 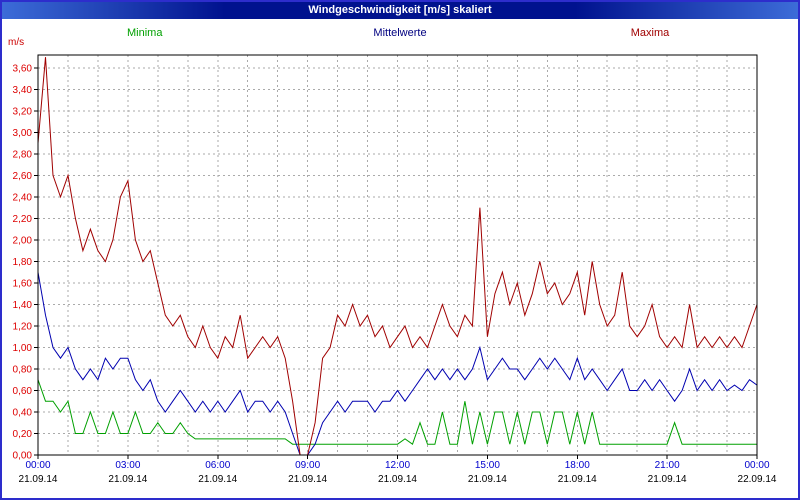 What do you see at coordinates (127, 465) in the screenshot?
I see `x-tick-time-label: 03:00` at bounding box center [127, 465].